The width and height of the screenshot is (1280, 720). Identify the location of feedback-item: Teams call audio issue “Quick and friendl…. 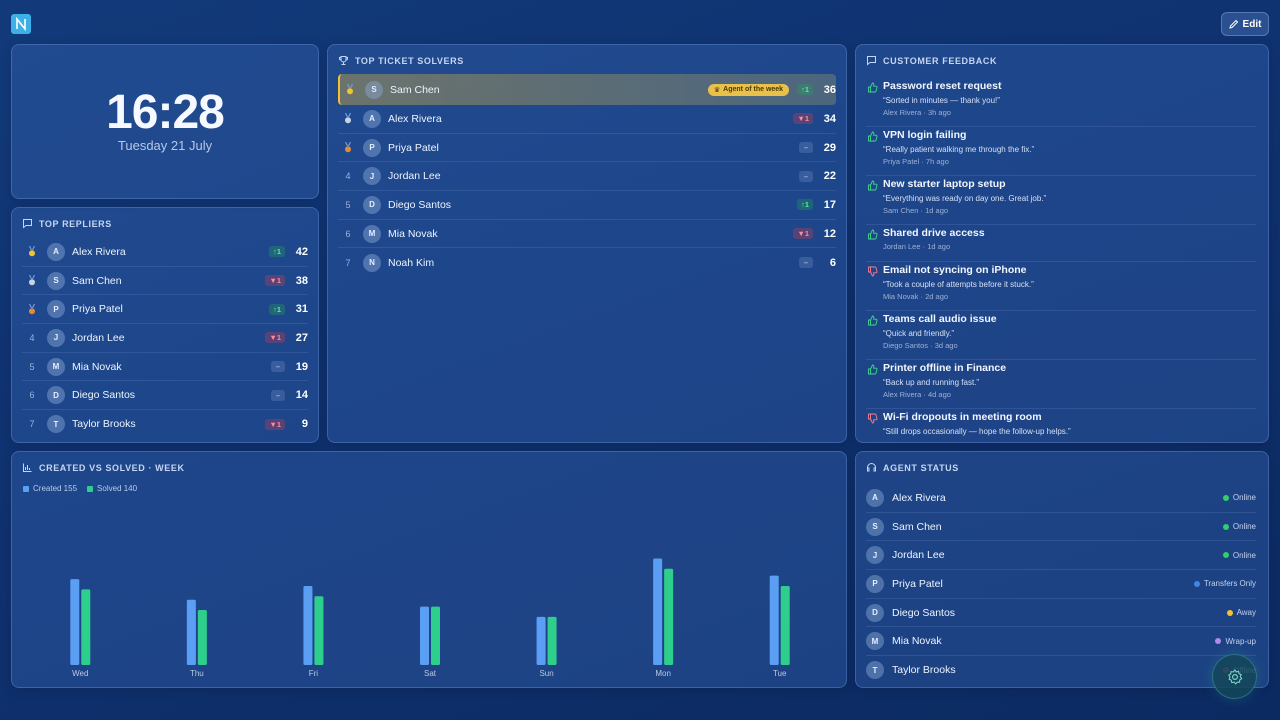
(1061, 335).